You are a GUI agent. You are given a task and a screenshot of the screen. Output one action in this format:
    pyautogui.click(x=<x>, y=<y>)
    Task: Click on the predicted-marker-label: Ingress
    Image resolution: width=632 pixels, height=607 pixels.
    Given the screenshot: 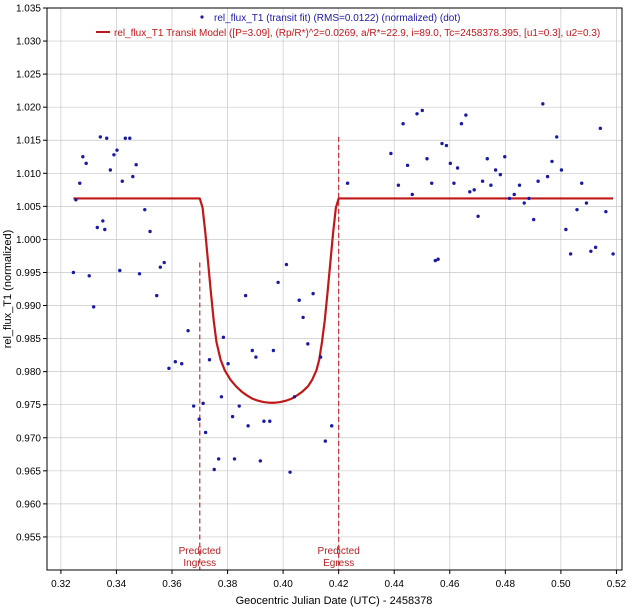 What is the action you would take?
    pyautogui.click(x=199, y=563)
    